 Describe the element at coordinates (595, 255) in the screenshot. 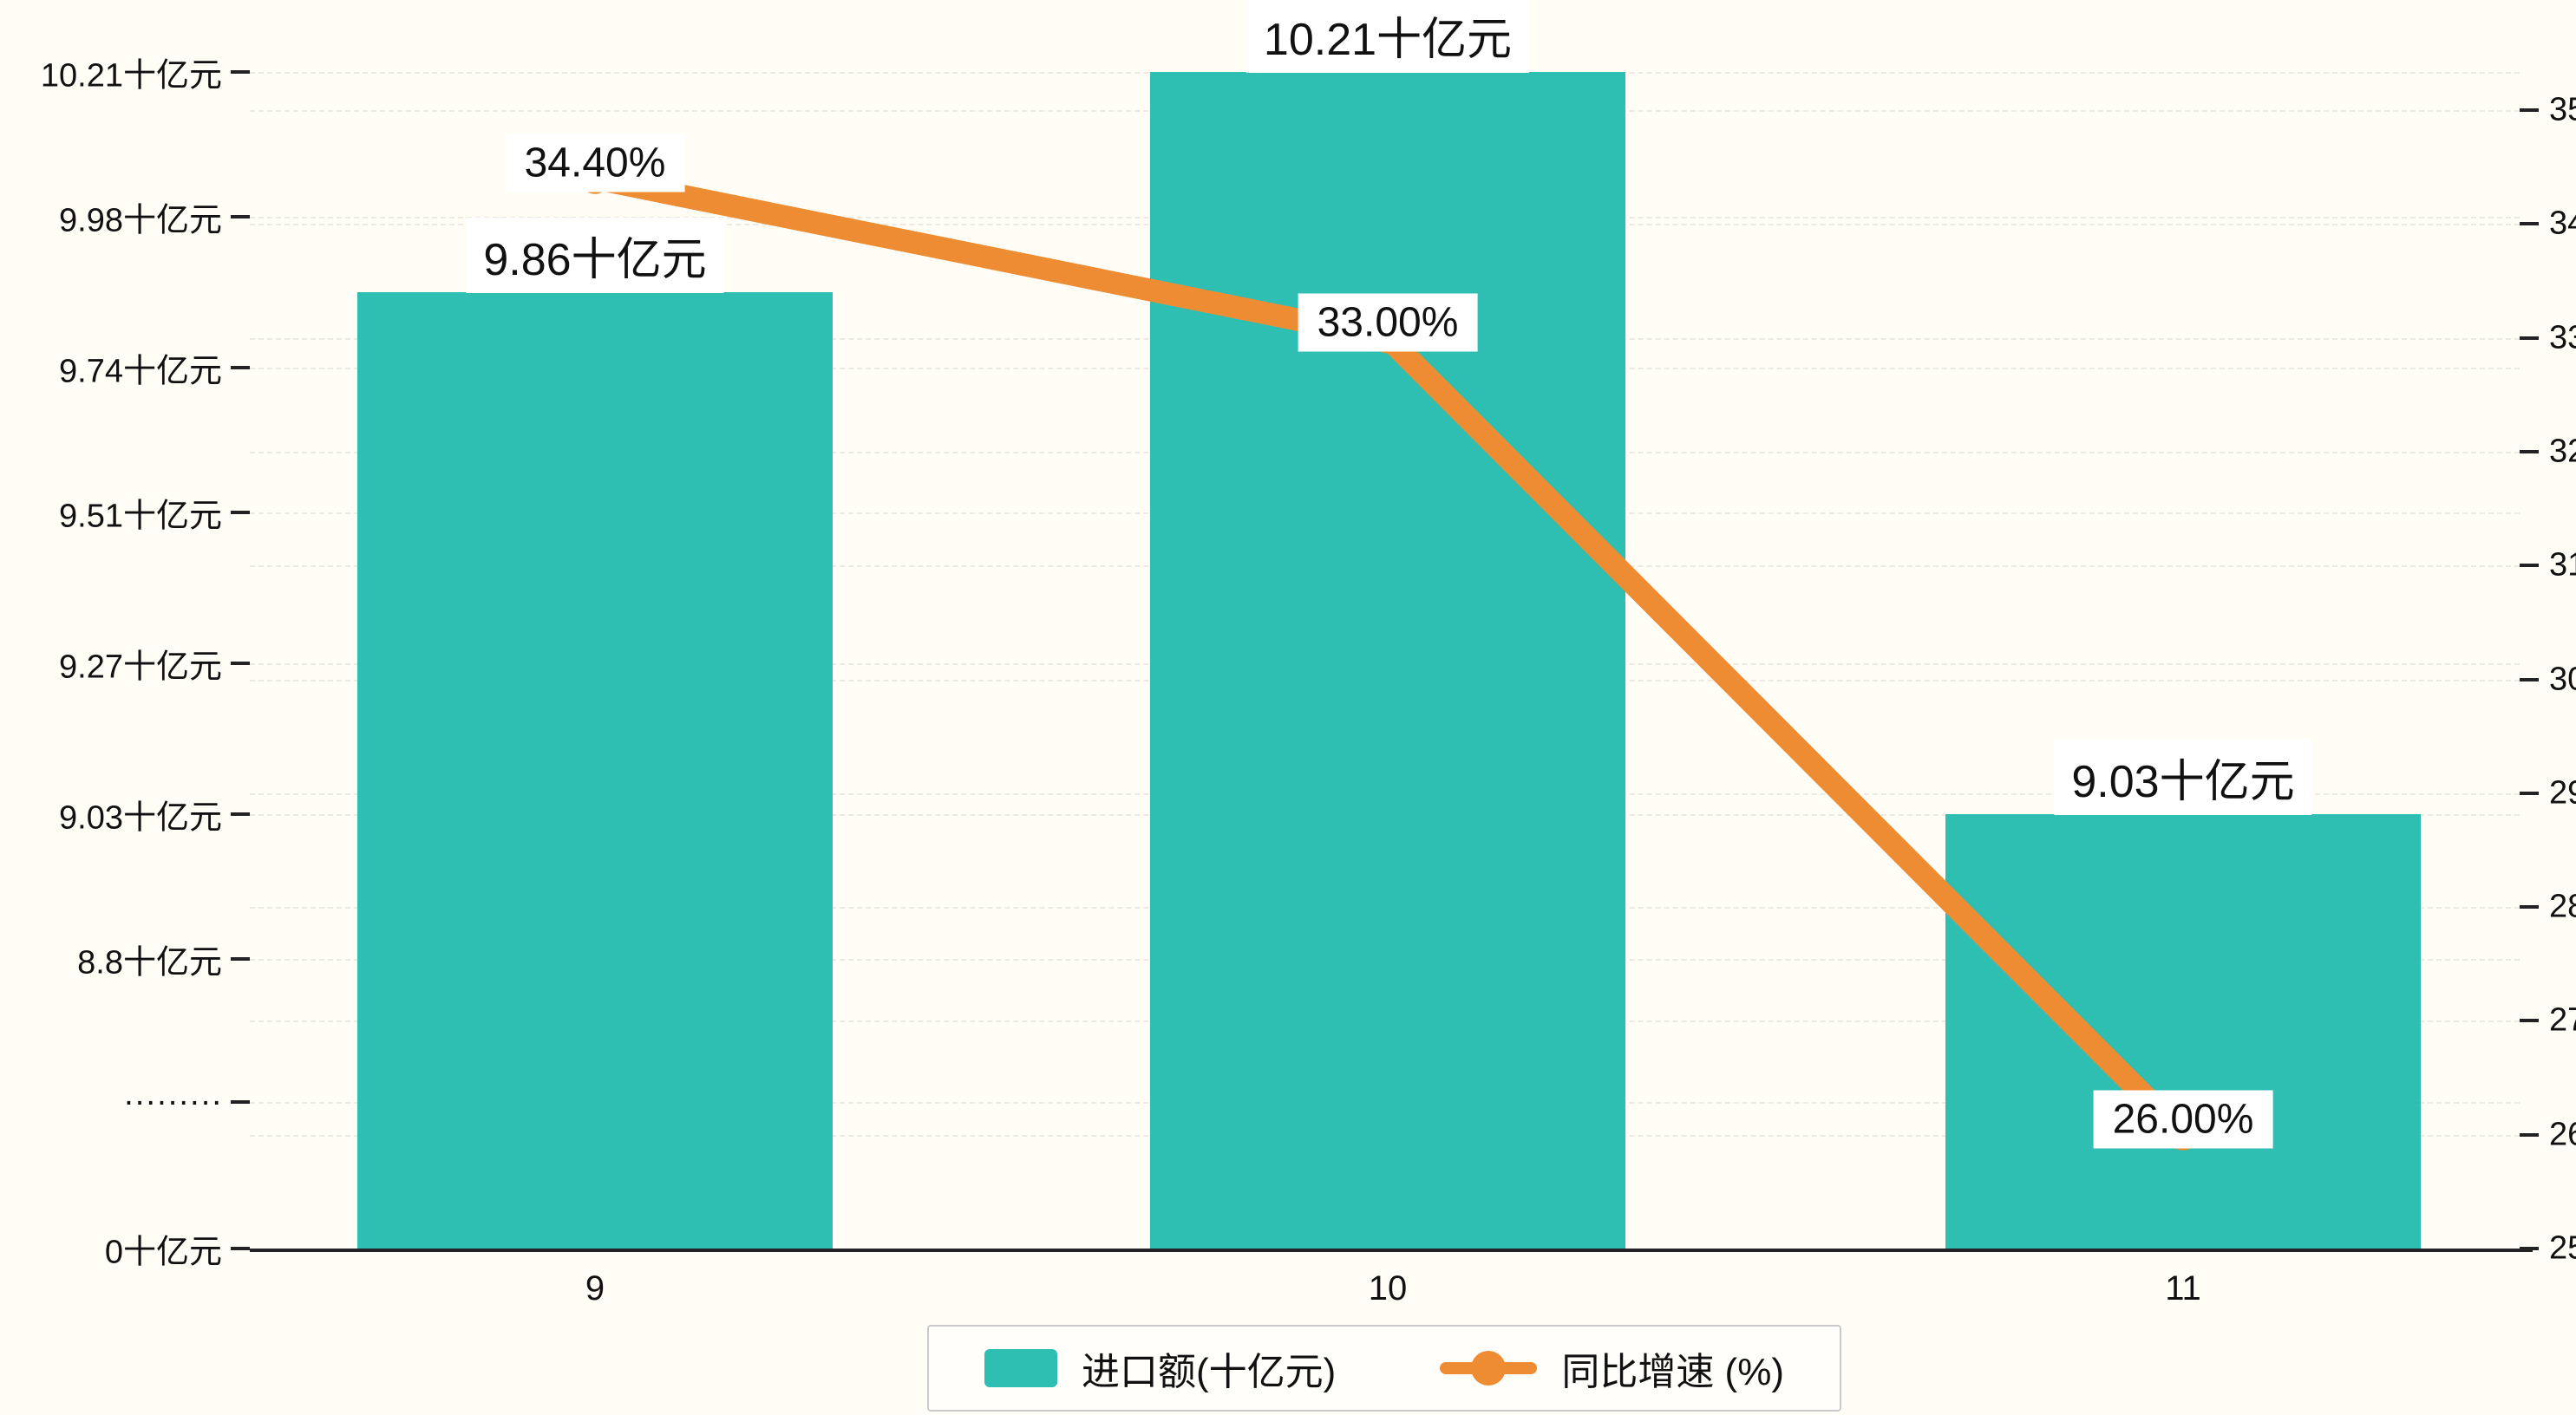

I see `bar-value-label: 9.86十亿元` at that location.